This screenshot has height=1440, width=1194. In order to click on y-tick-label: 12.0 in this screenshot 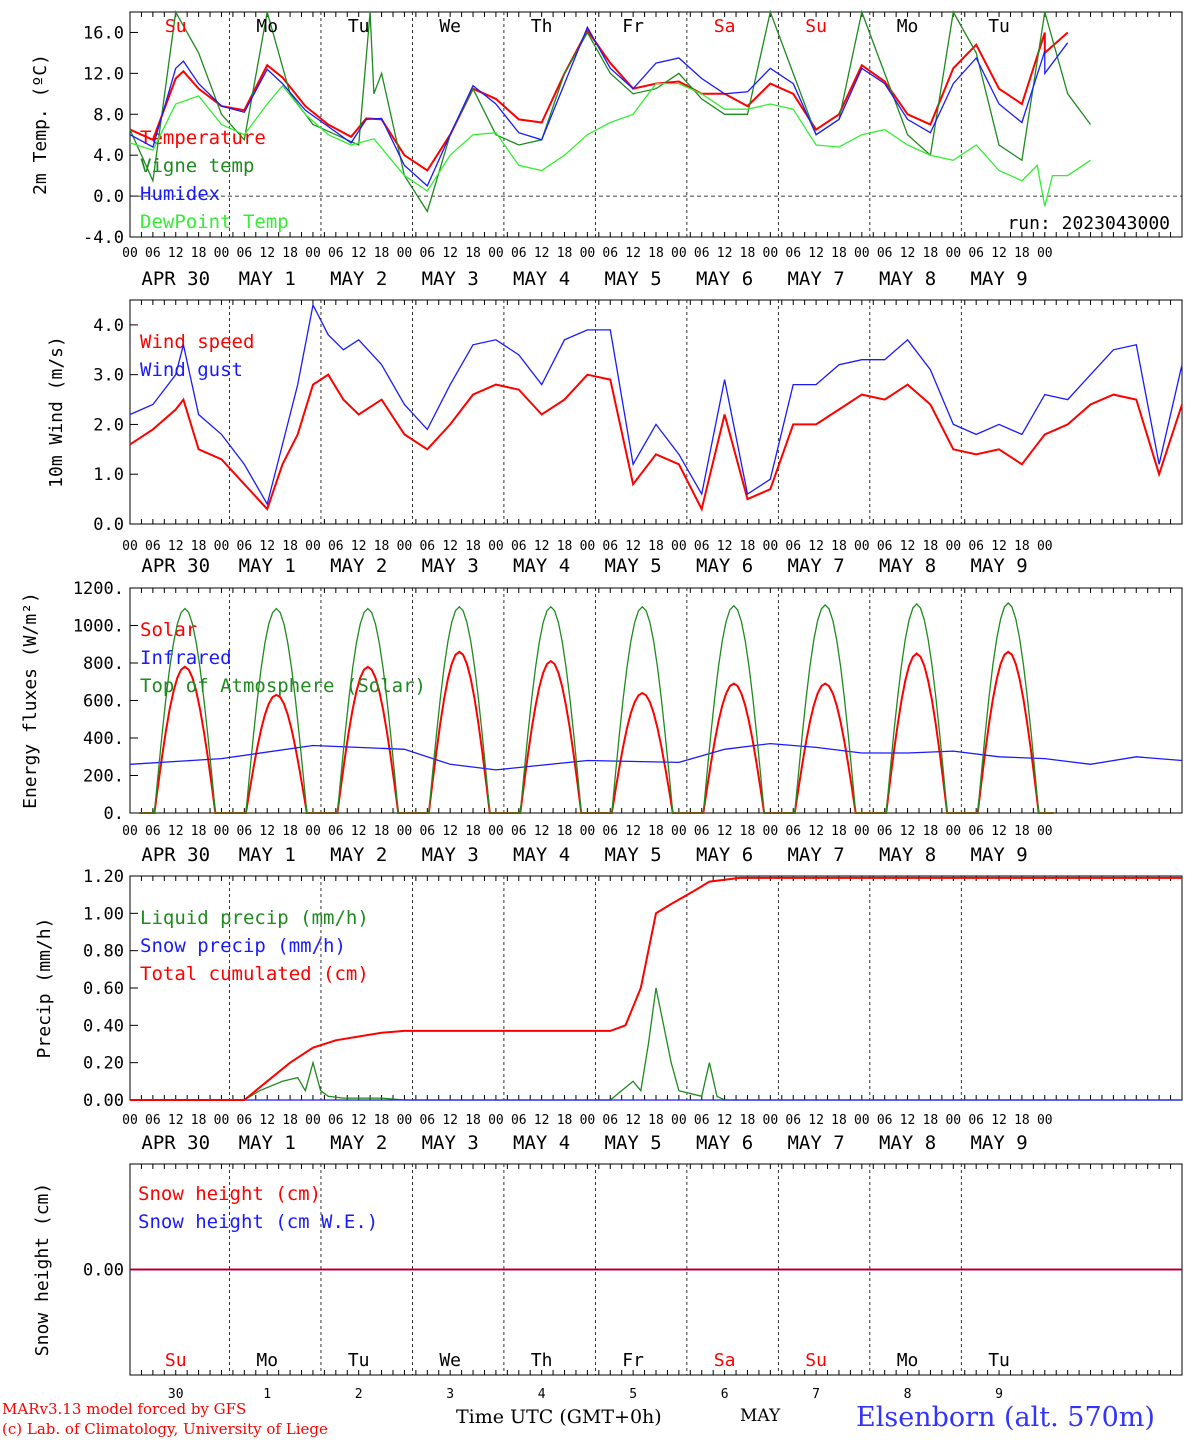, I will do `click(103, 74)`.